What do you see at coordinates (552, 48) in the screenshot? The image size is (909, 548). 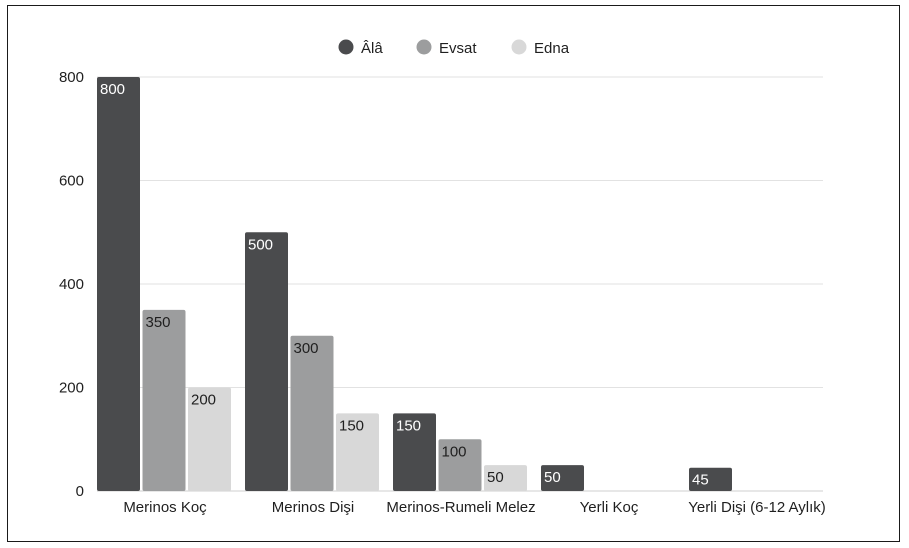 I see `legend-label: Edna` at bounding box center [552, 48].